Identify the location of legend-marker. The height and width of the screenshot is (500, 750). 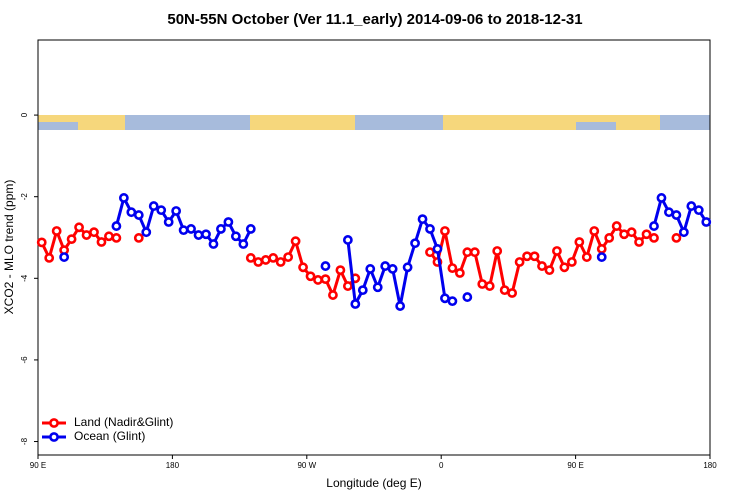
(54, 423).